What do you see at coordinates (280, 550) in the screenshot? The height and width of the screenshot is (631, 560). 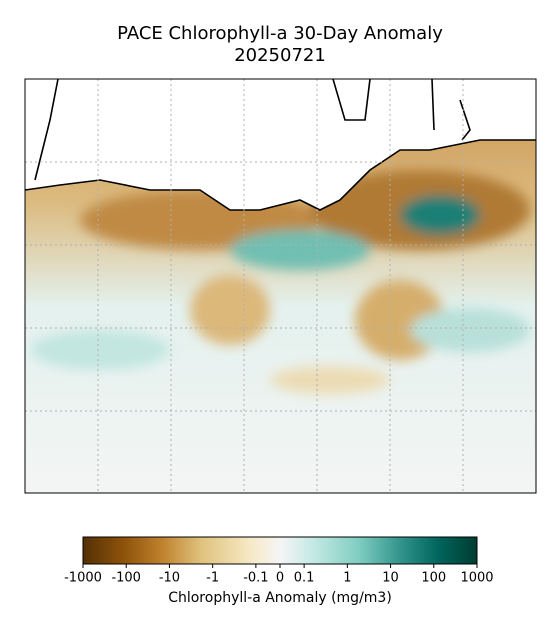 I see `colorbar` at bounding box center [280, 550].